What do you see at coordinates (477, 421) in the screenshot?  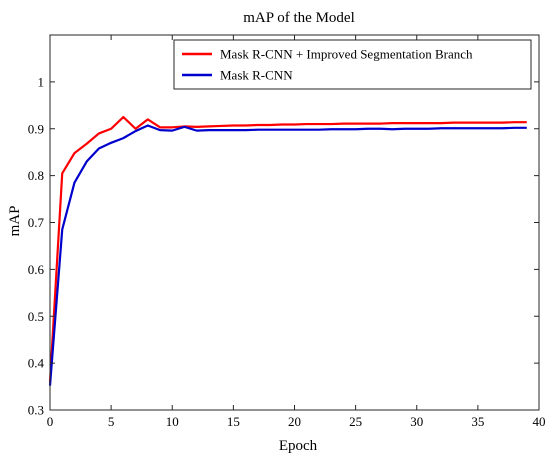 I see `x-tick-label: 35` at bounding box center [477, 421].